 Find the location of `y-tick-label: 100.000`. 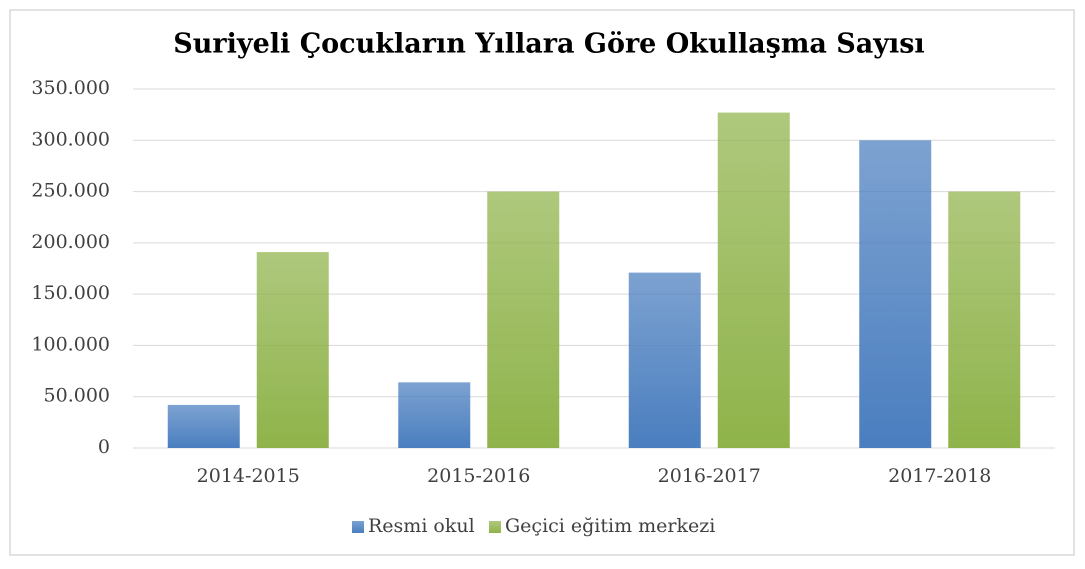

y-tick-label: 100.000 is located at coordinates (70, 344).